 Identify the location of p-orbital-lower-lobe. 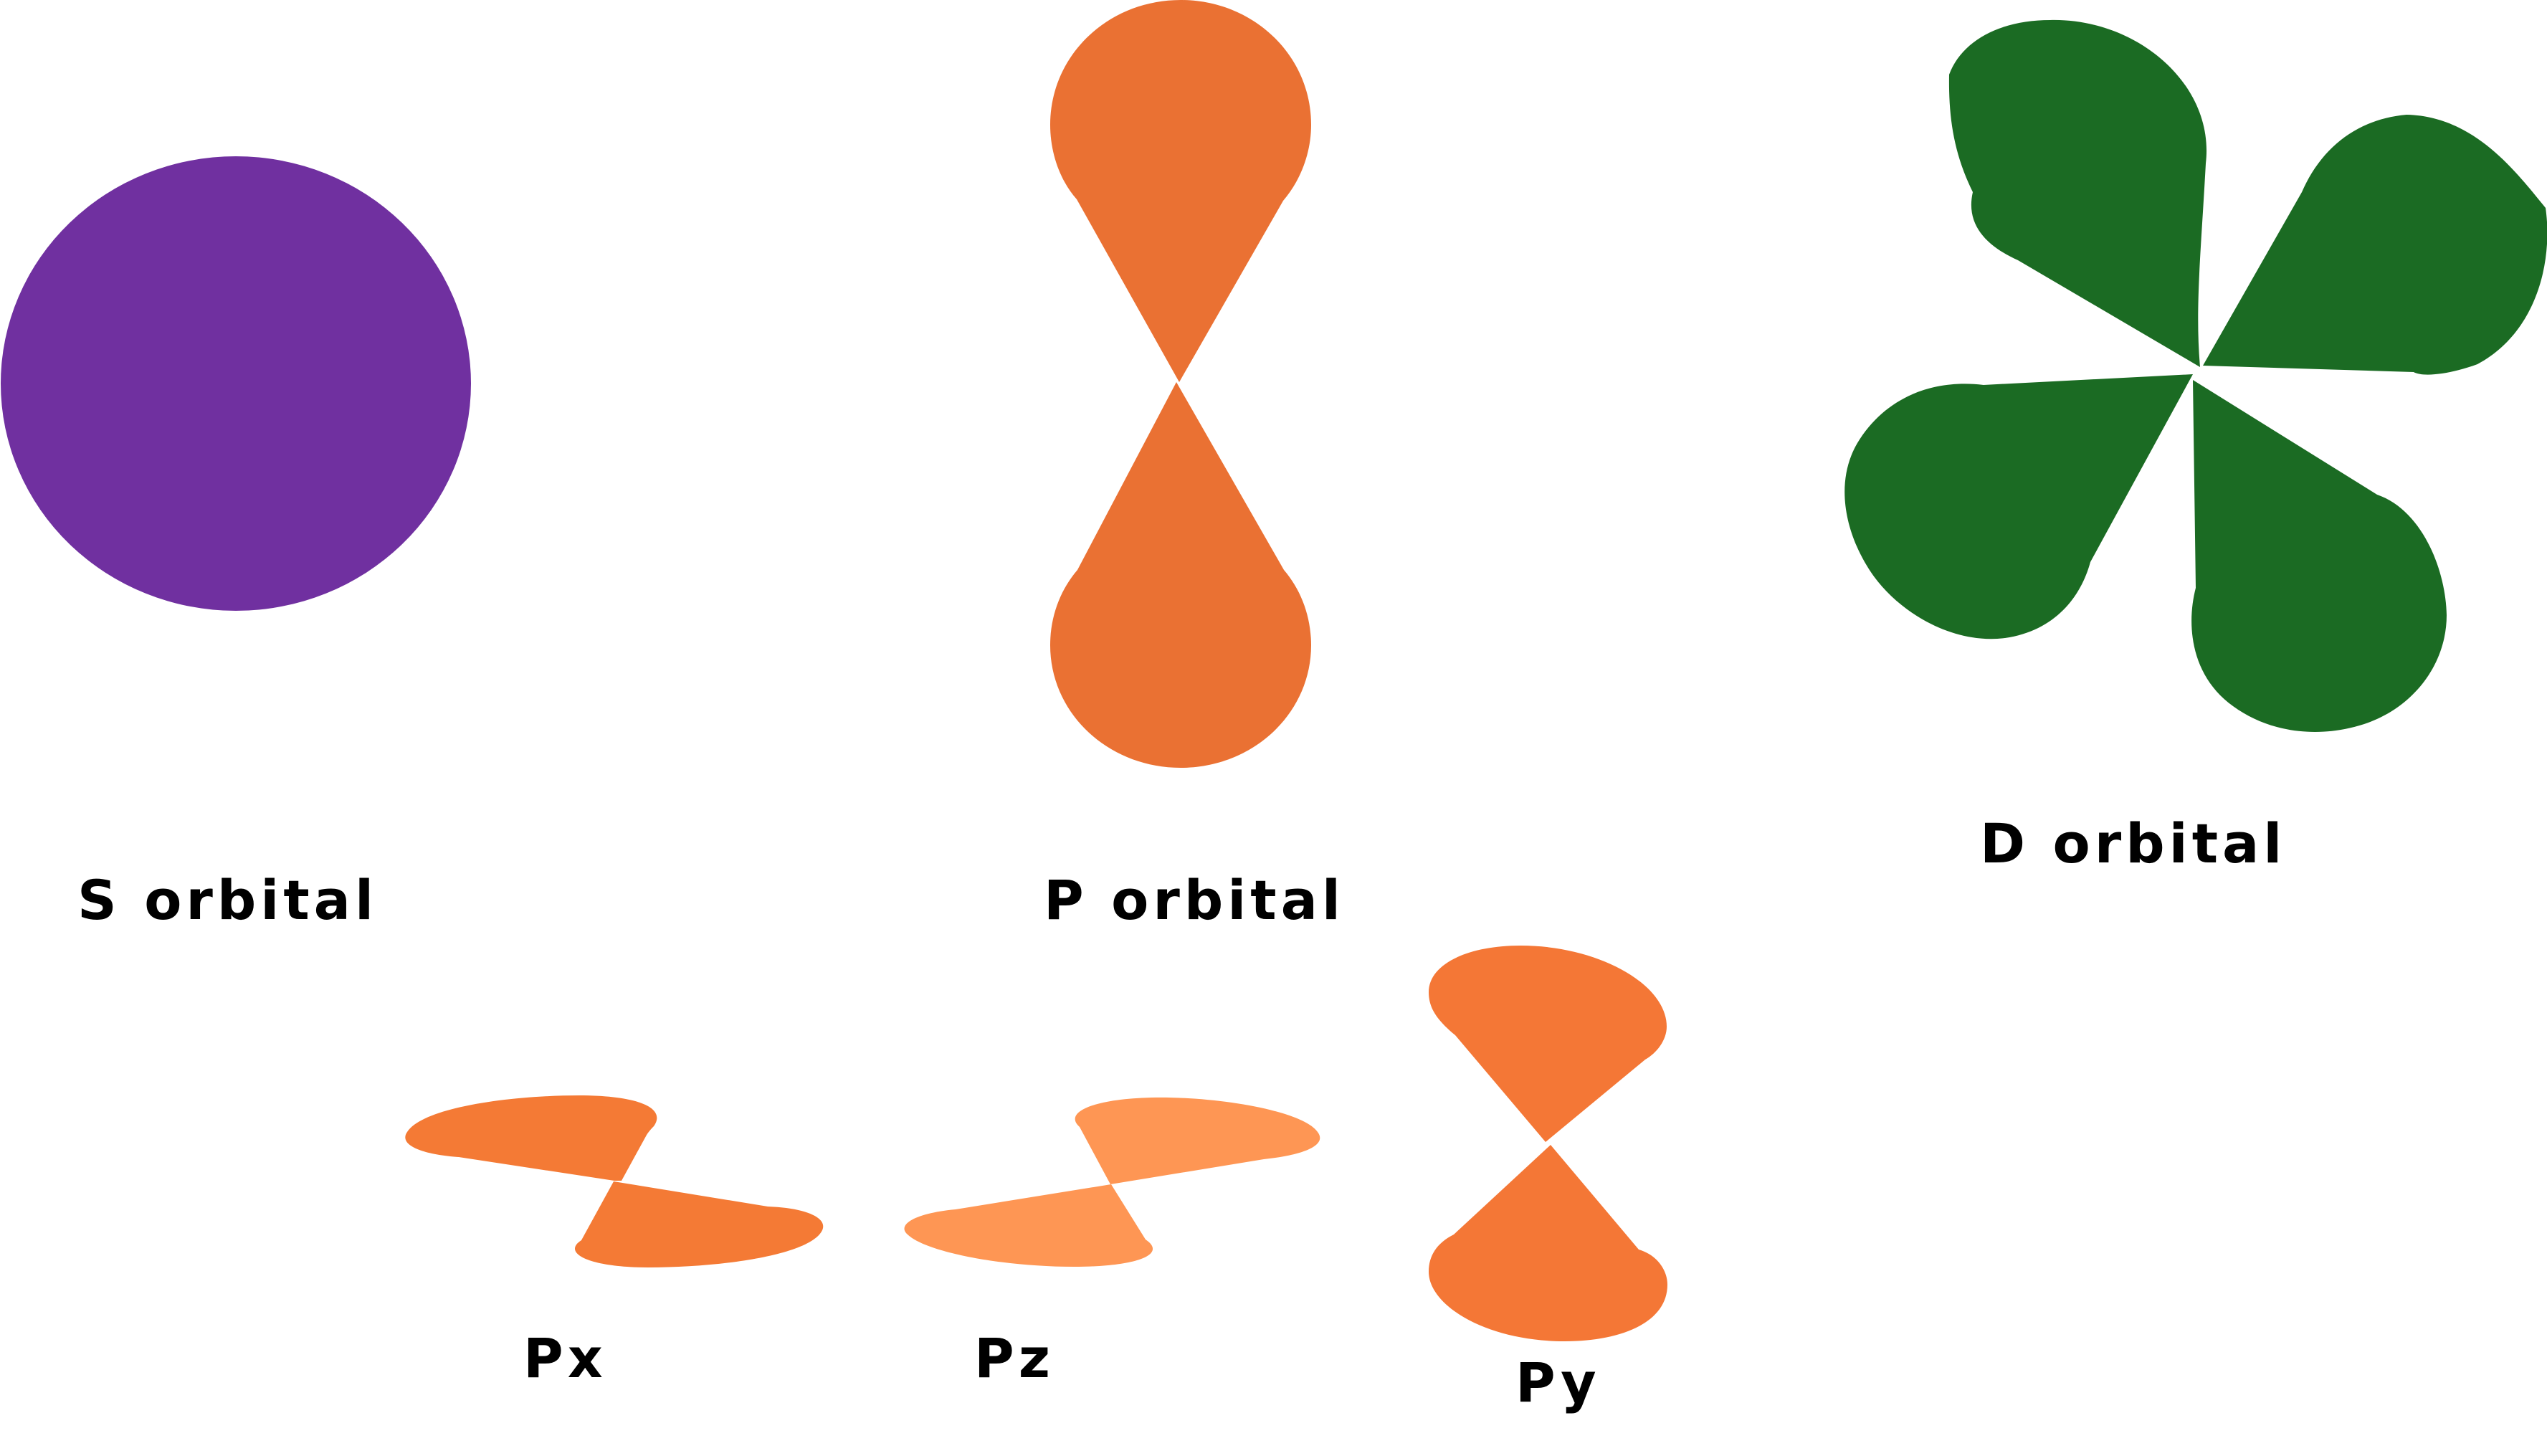
(1181, 575).